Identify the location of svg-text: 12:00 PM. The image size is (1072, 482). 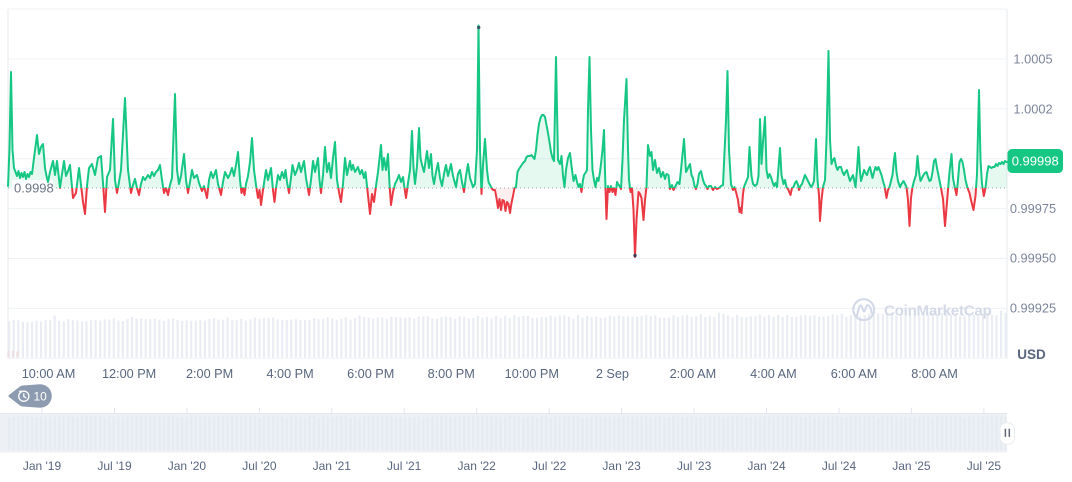
(129, 374).